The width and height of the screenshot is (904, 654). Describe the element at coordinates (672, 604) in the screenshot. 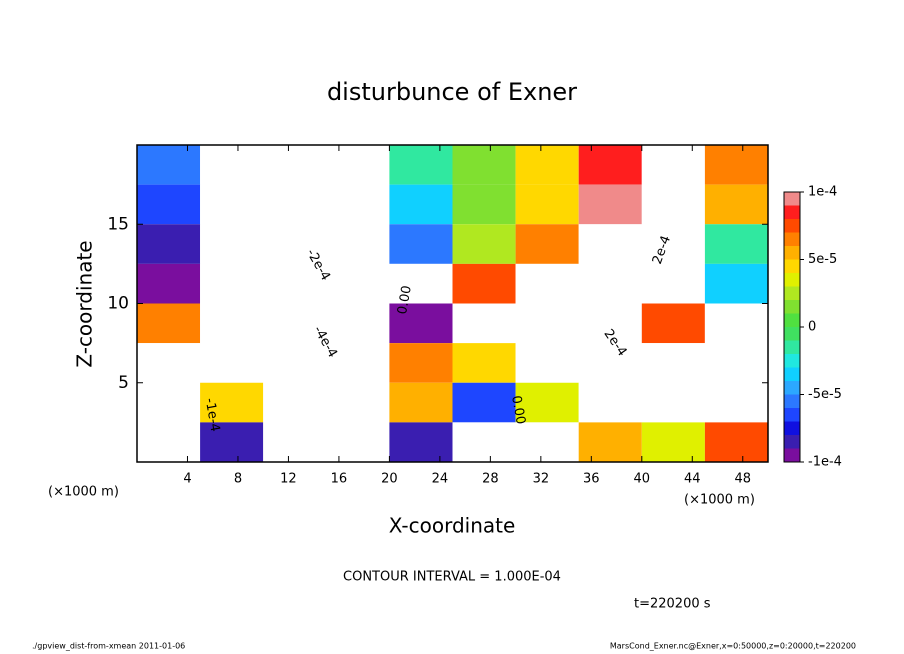

I see `time-label: t=220200 s` at that location.